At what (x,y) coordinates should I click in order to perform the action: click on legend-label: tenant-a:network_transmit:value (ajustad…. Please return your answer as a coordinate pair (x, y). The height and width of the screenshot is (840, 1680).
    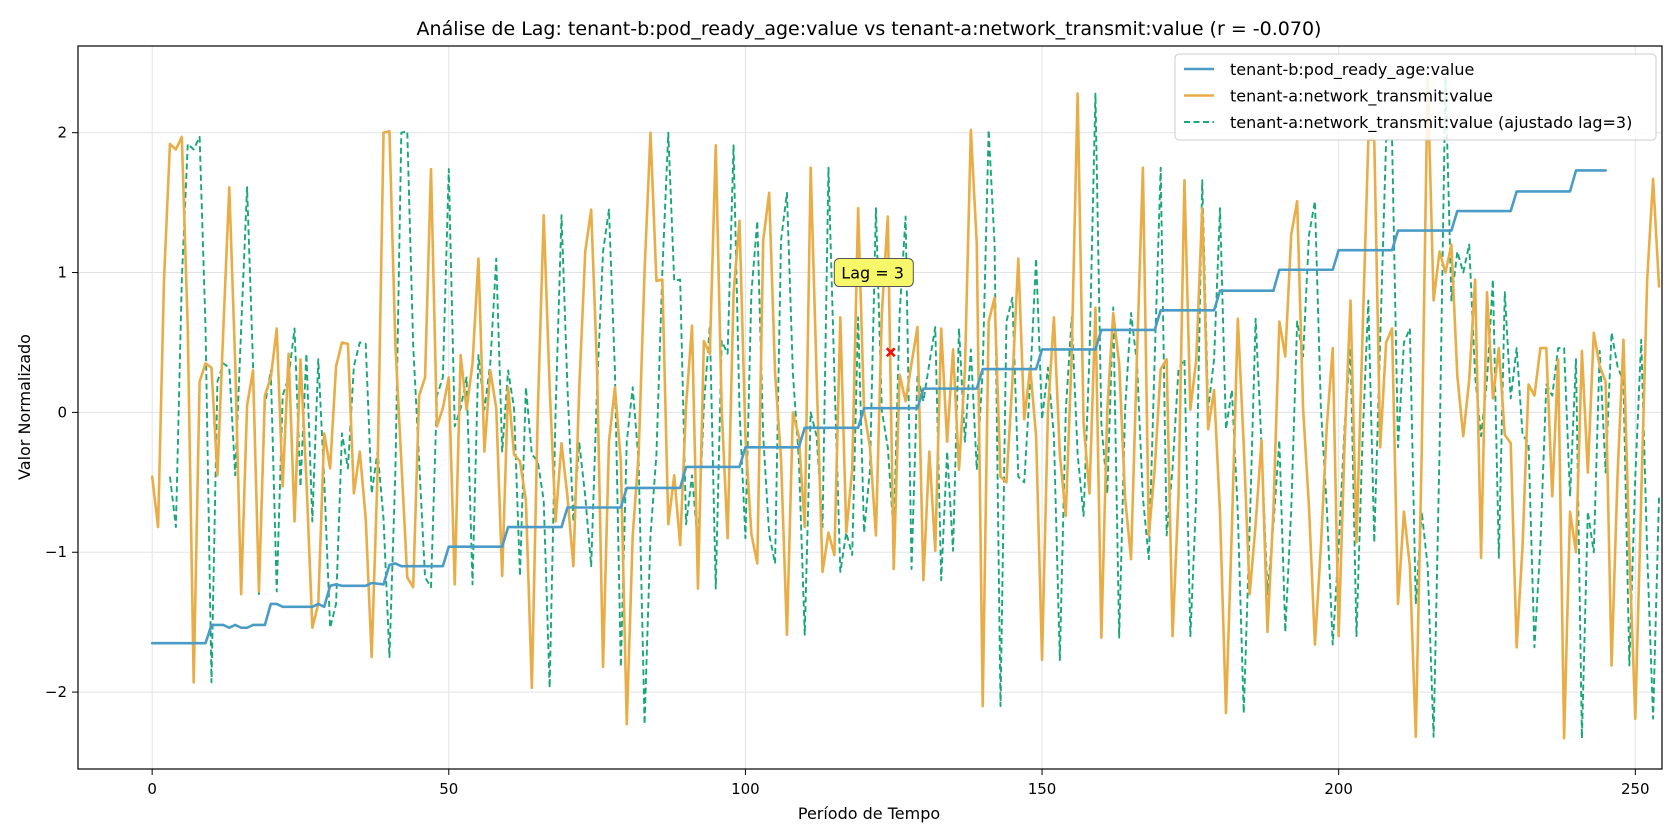
    Looking at the image, I should click on (1431, 123).